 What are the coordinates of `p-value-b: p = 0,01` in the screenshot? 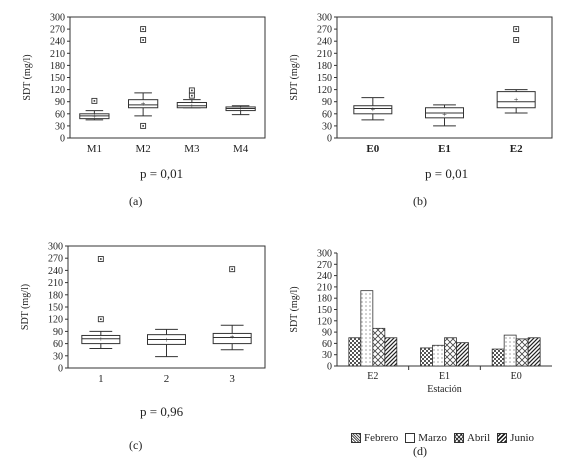 It's located at (447, 173).